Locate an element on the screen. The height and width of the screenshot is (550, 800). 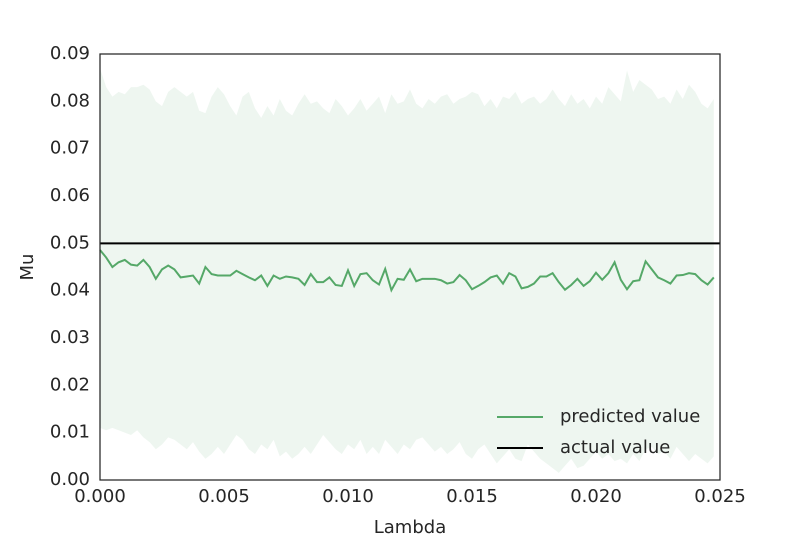
legend-label: predicted value is located at coordinates (630, 416).